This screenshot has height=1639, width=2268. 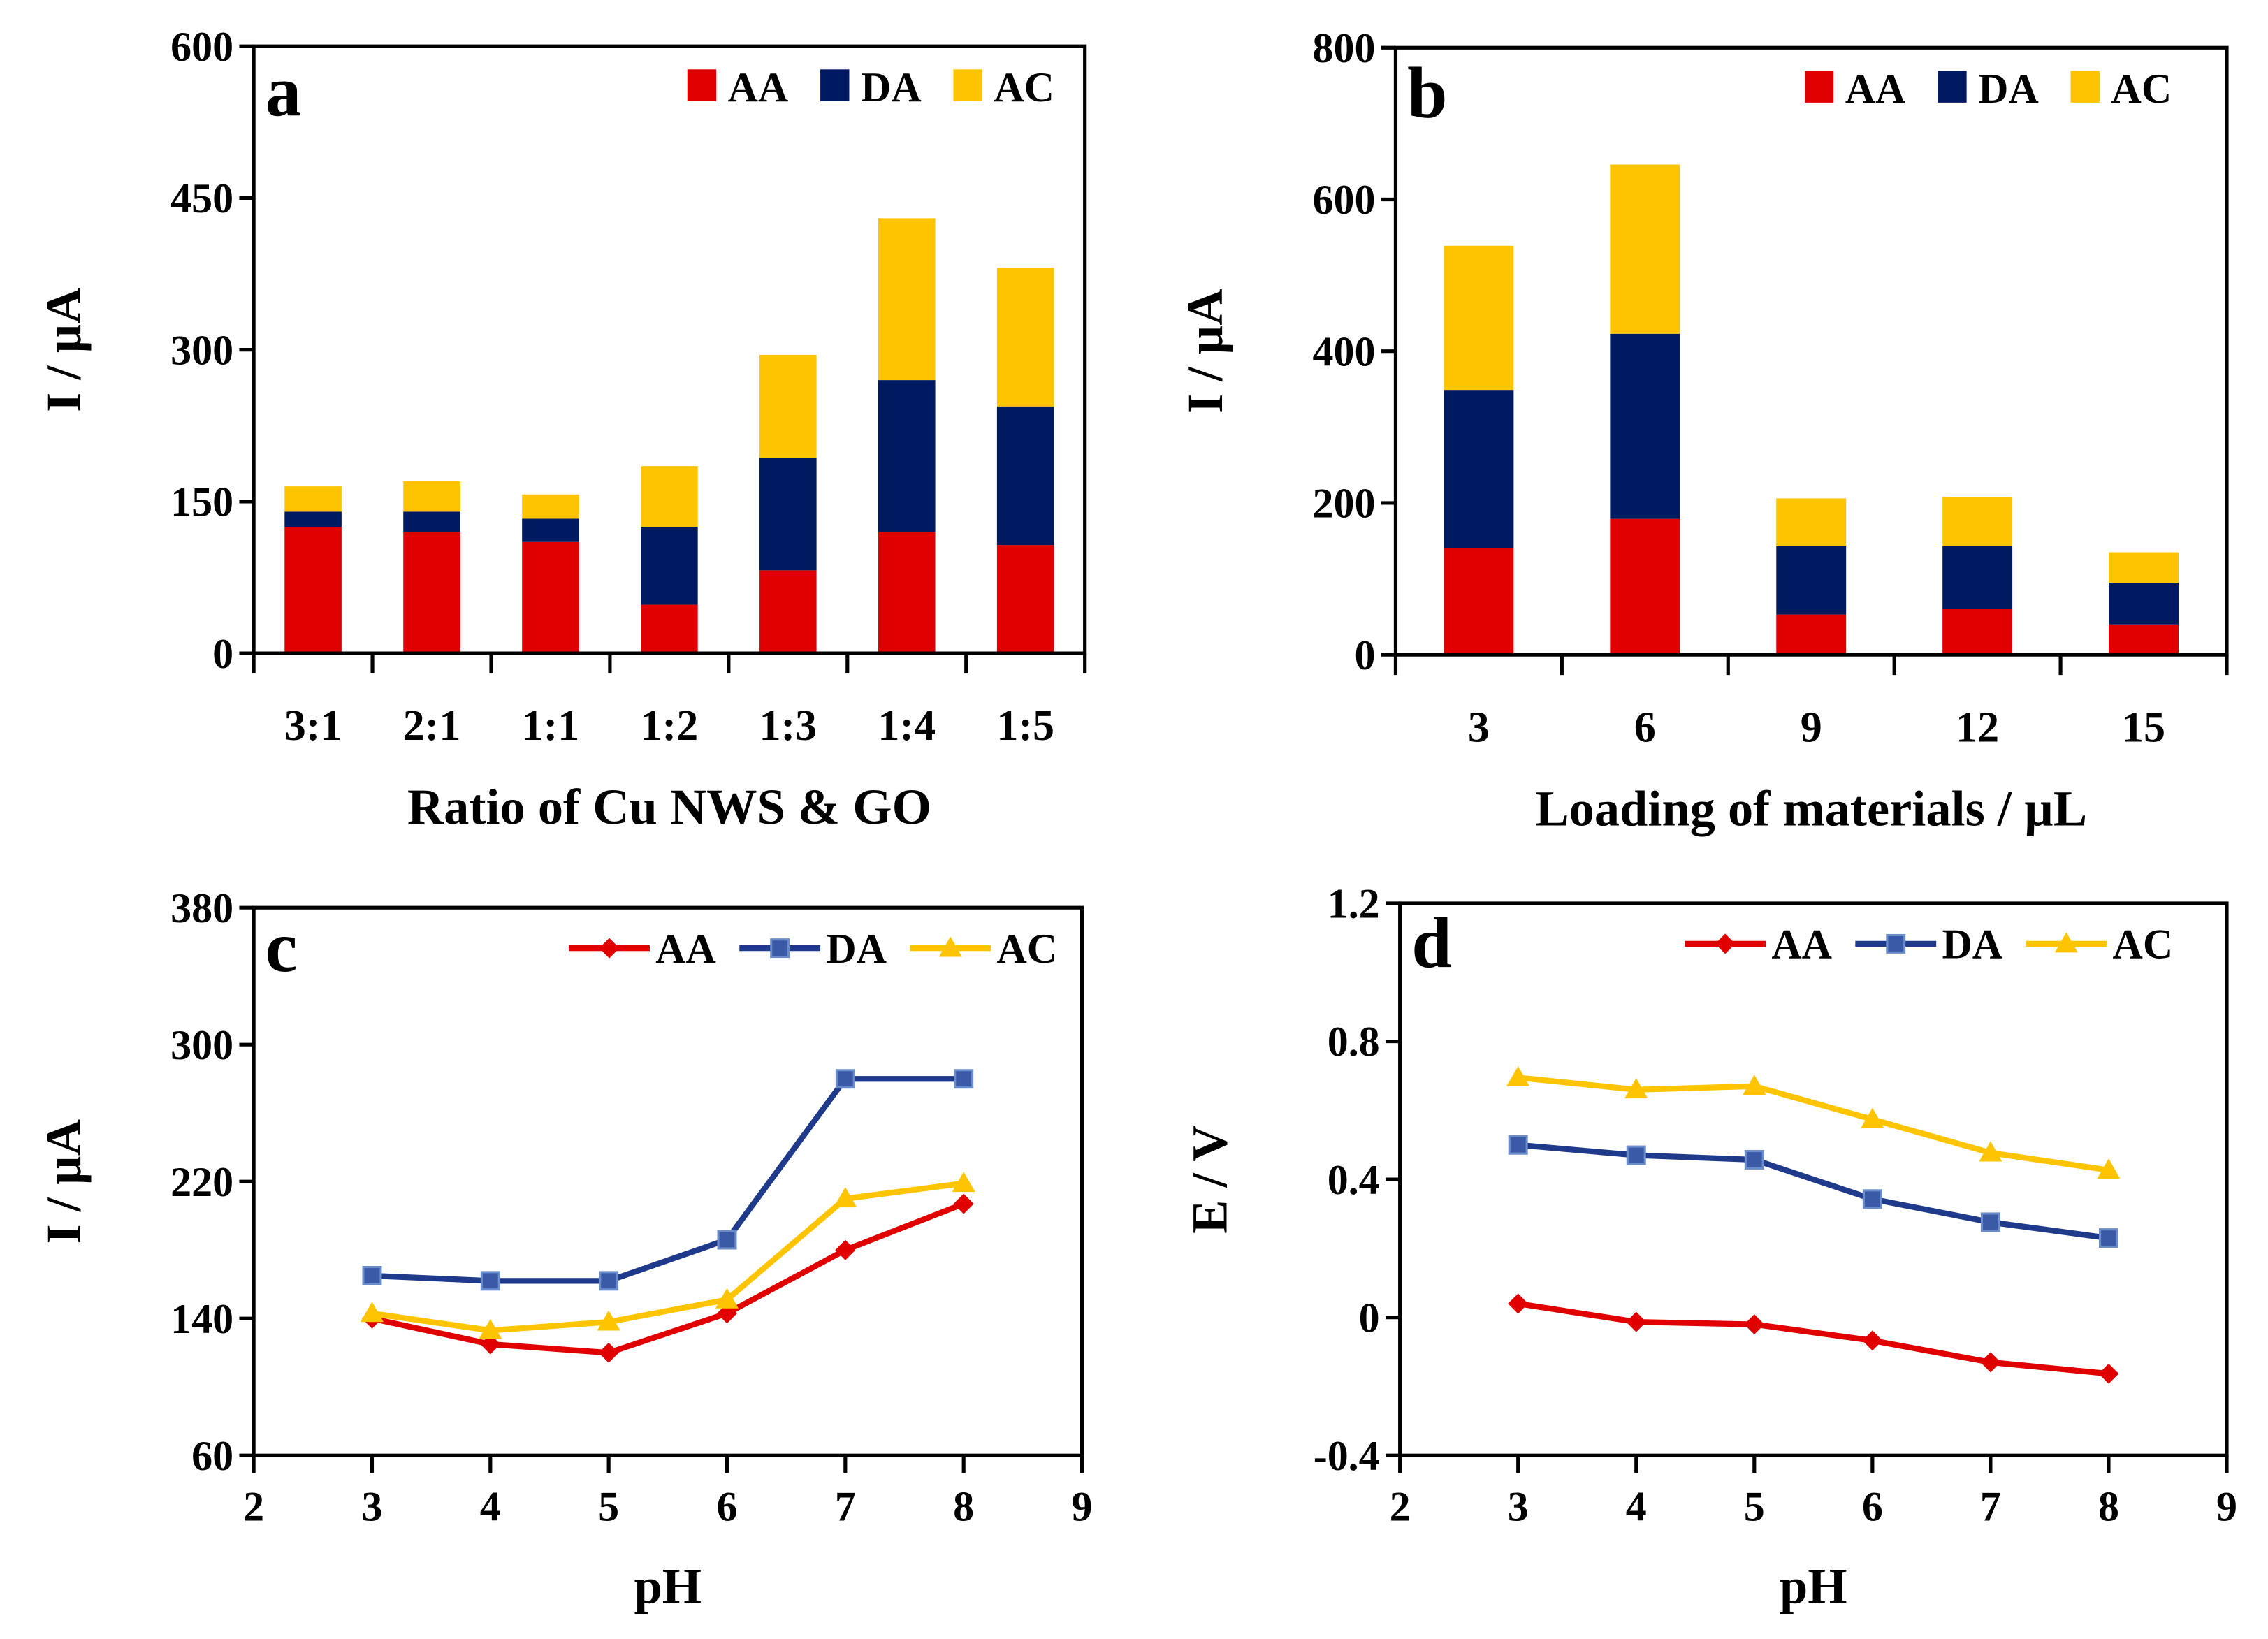 I want to click on y-tick-label: 450, so click(x=201, y=198).